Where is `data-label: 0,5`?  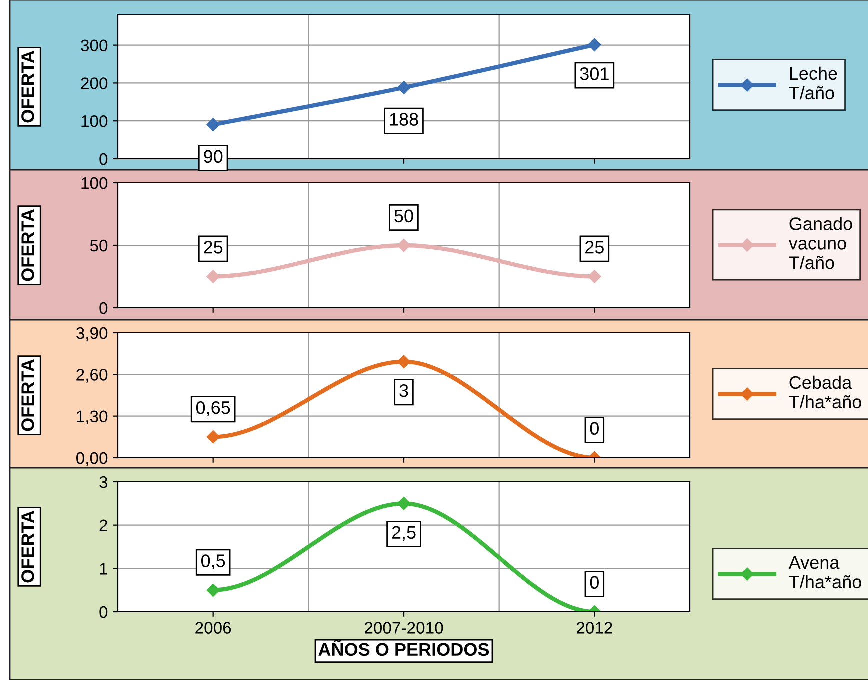
data-label: 0,5 is located at coordinates (213, 562).